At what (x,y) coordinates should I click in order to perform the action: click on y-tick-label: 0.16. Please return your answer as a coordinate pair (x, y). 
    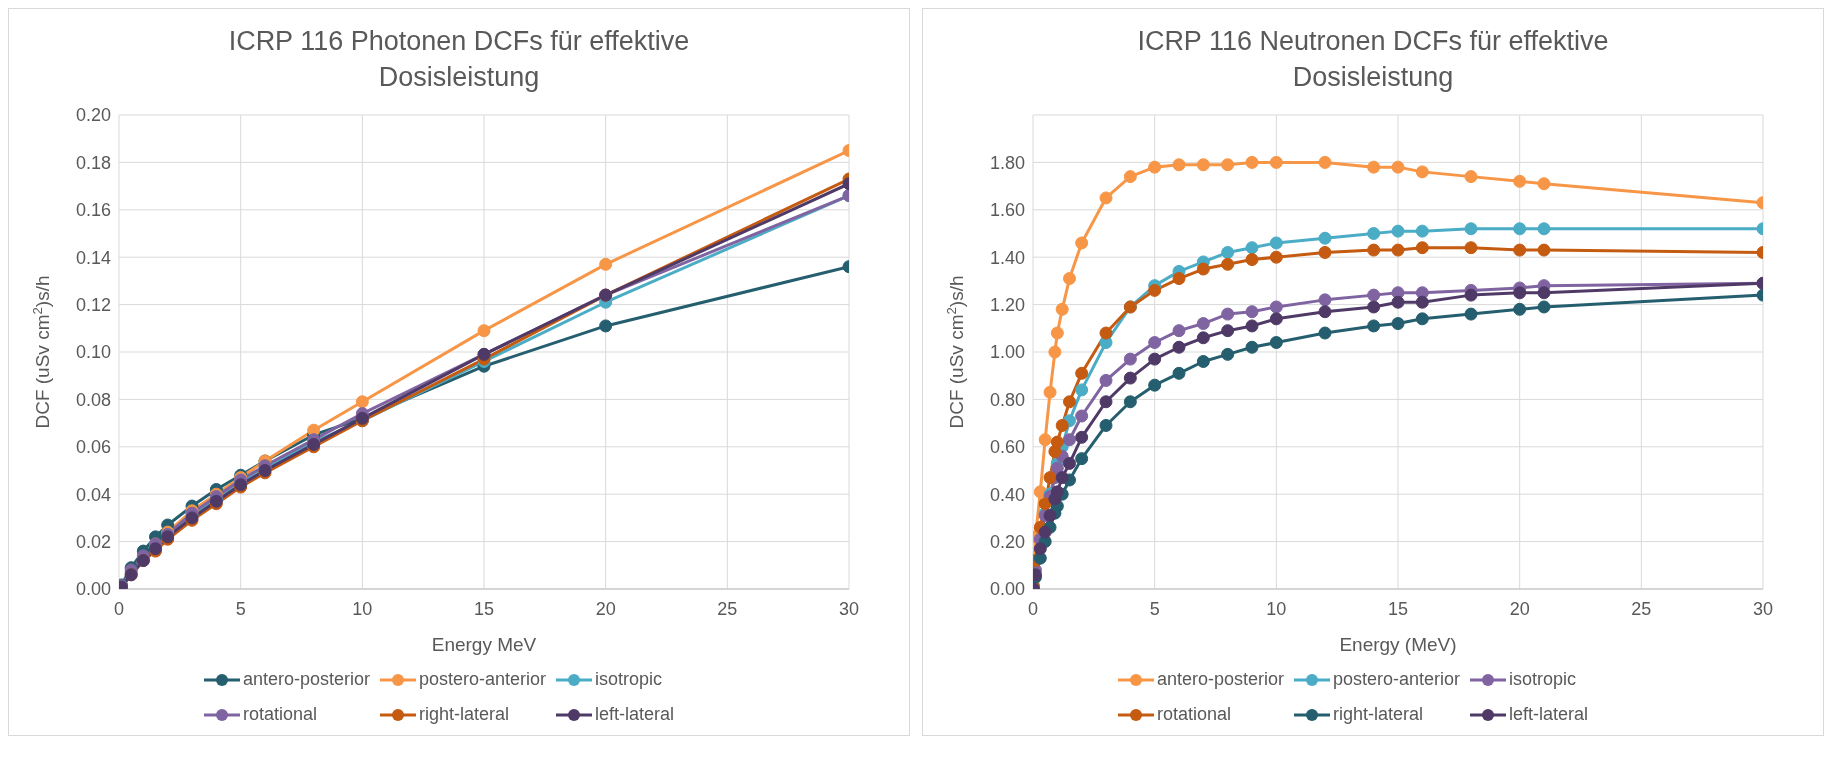
    Looking at the image, I should click on (93, 210).